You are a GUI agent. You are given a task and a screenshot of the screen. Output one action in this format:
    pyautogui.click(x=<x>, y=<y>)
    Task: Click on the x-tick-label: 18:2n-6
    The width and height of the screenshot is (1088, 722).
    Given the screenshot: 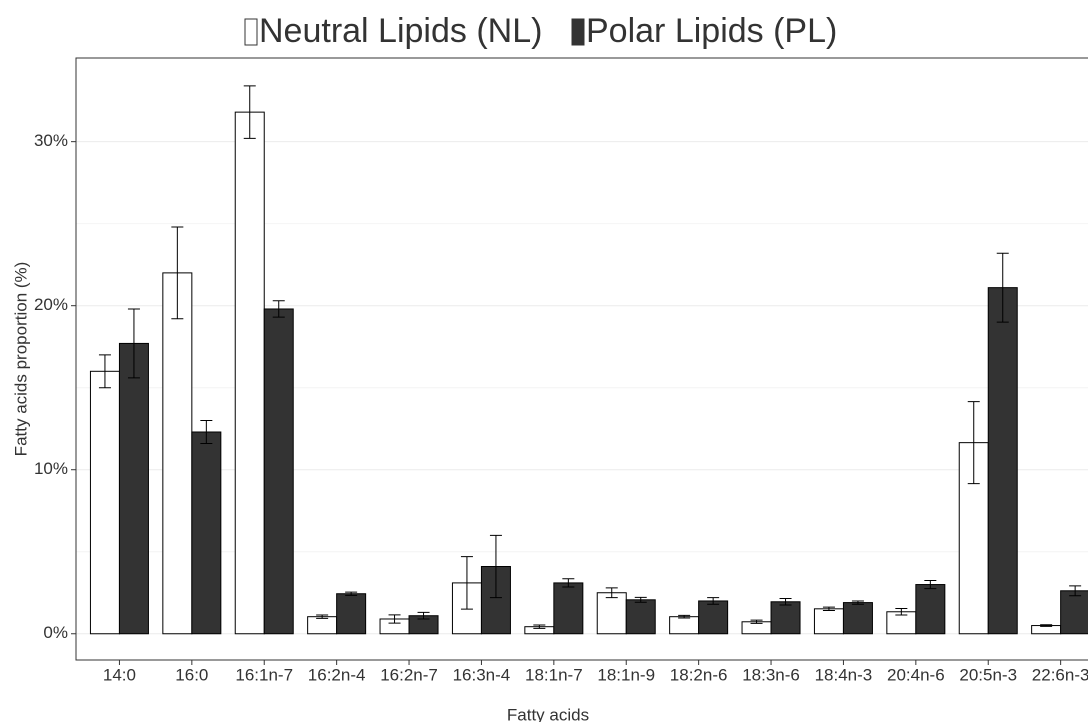 What is the action you would take?
    pyautogui.click(x=699, y=674)
    